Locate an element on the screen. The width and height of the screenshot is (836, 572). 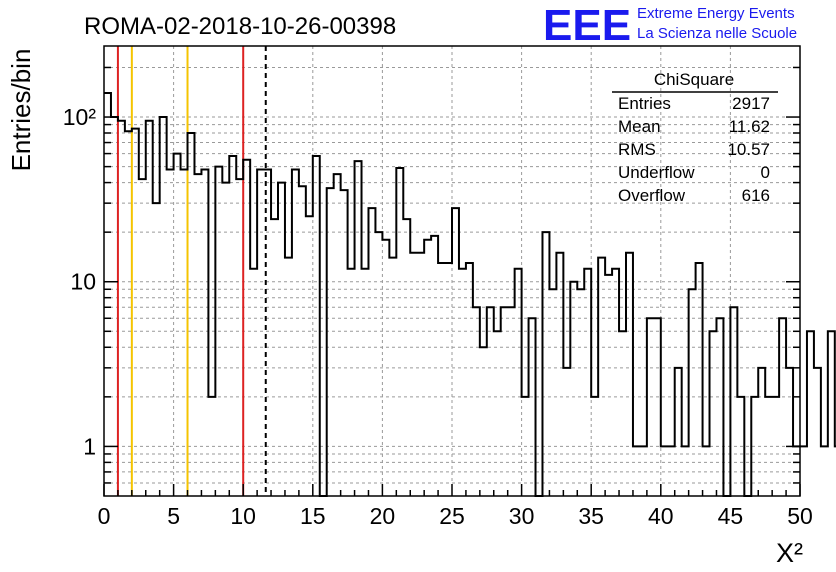
stats-label: Entries is located at coordinates (644, 103).